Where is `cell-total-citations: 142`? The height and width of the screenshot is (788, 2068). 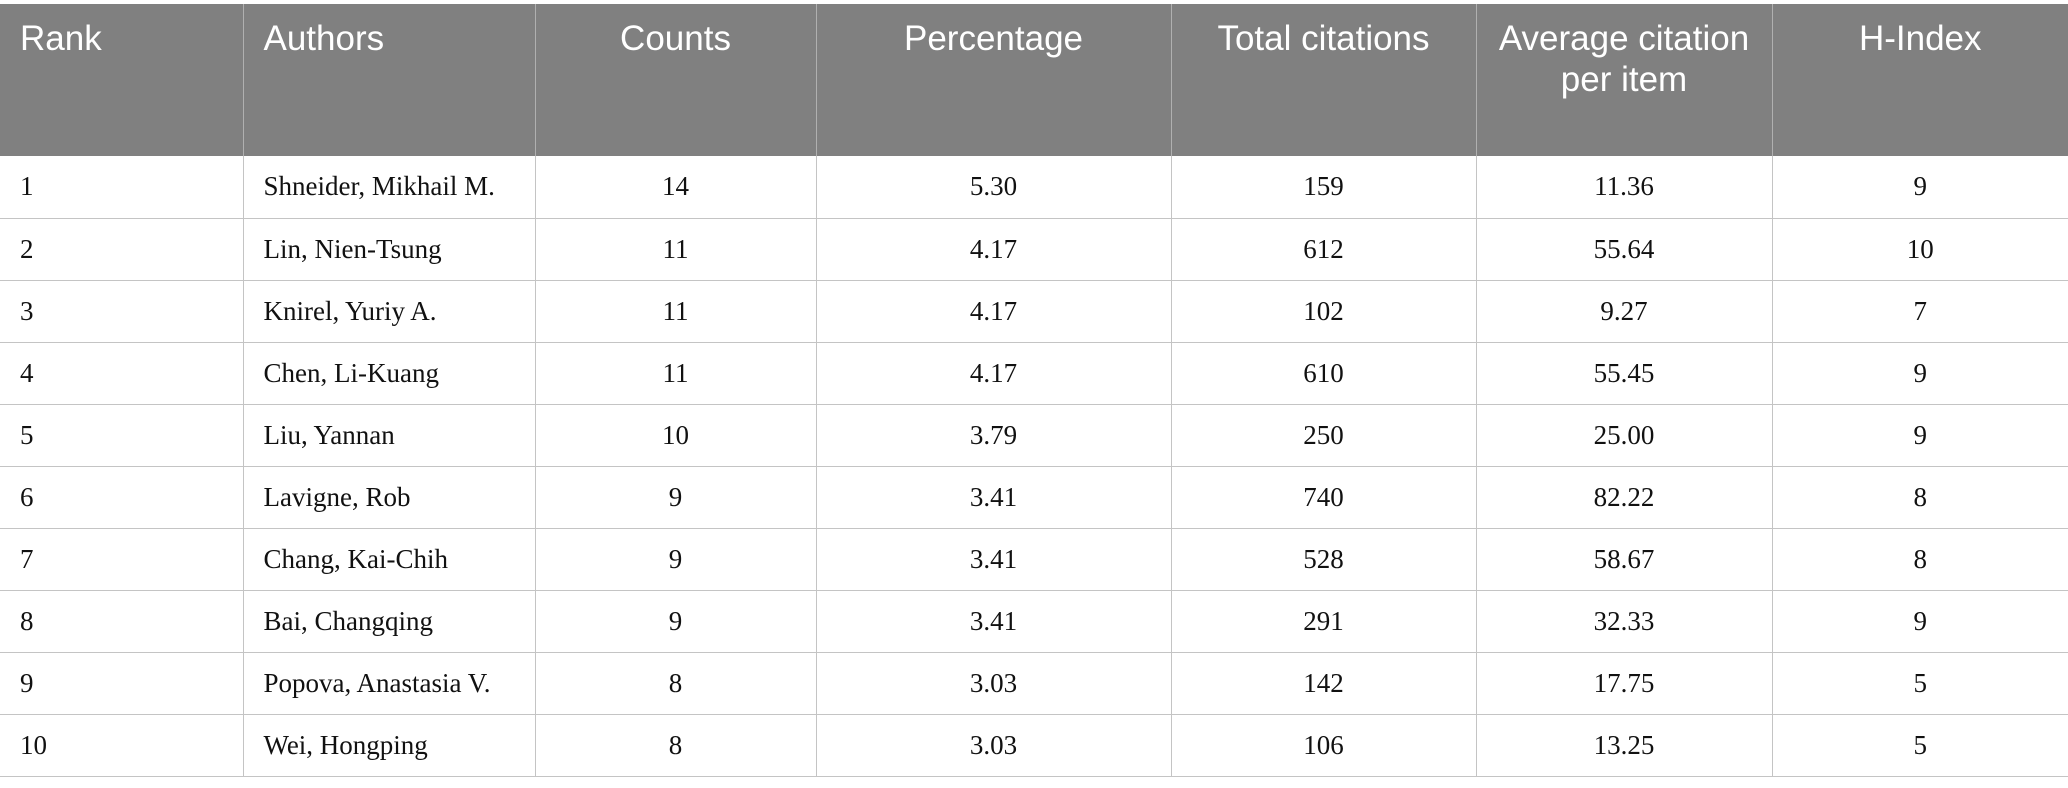 cell-total-citations: 142 is located at coordinates (1324, 683).